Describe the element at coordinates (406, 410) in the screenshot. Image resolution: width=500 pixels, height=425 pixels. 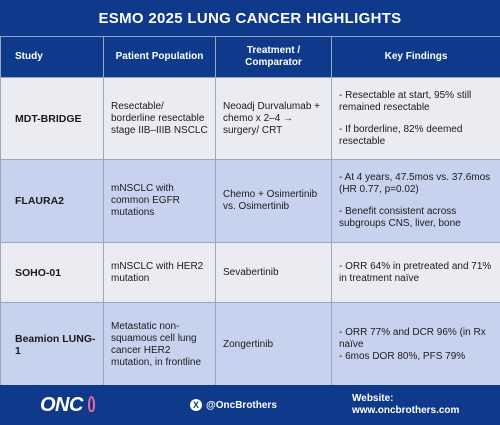
I see `website-link: www.oncbrothers.com` at that location.